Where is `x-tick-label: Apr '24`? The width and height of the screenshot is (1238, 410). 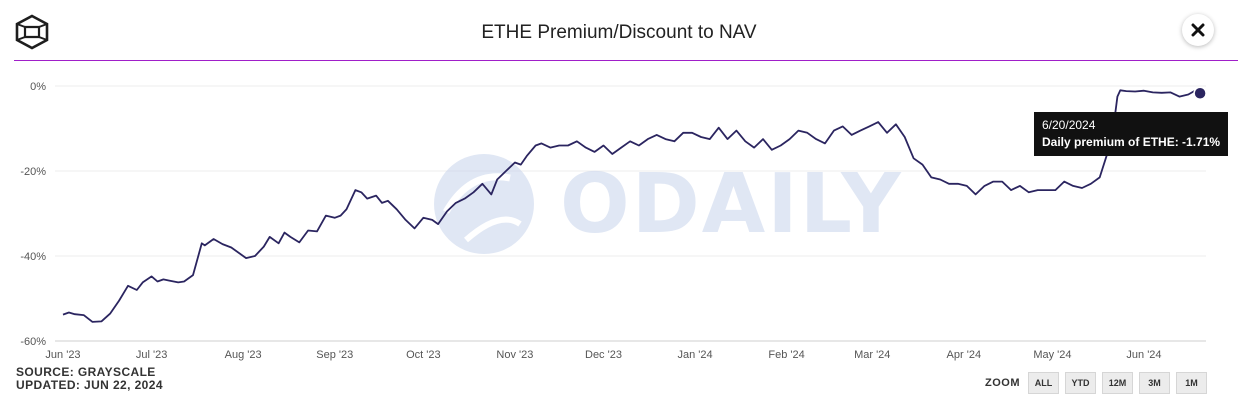 x-tick-label: Apr '24 is located at coordinates (964, 355).